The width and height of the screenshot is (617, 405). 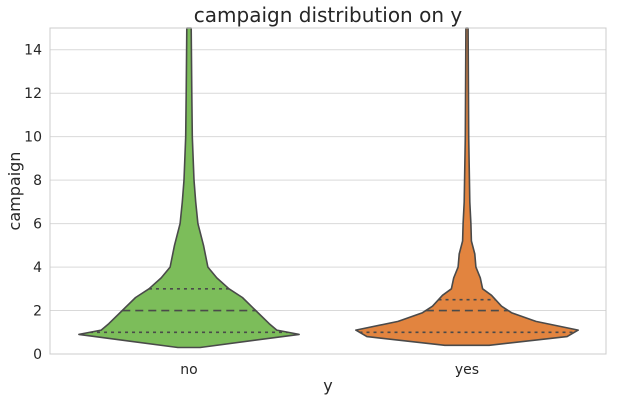 I want to click on y-tick-label: 14, so click(x=33, y=51).